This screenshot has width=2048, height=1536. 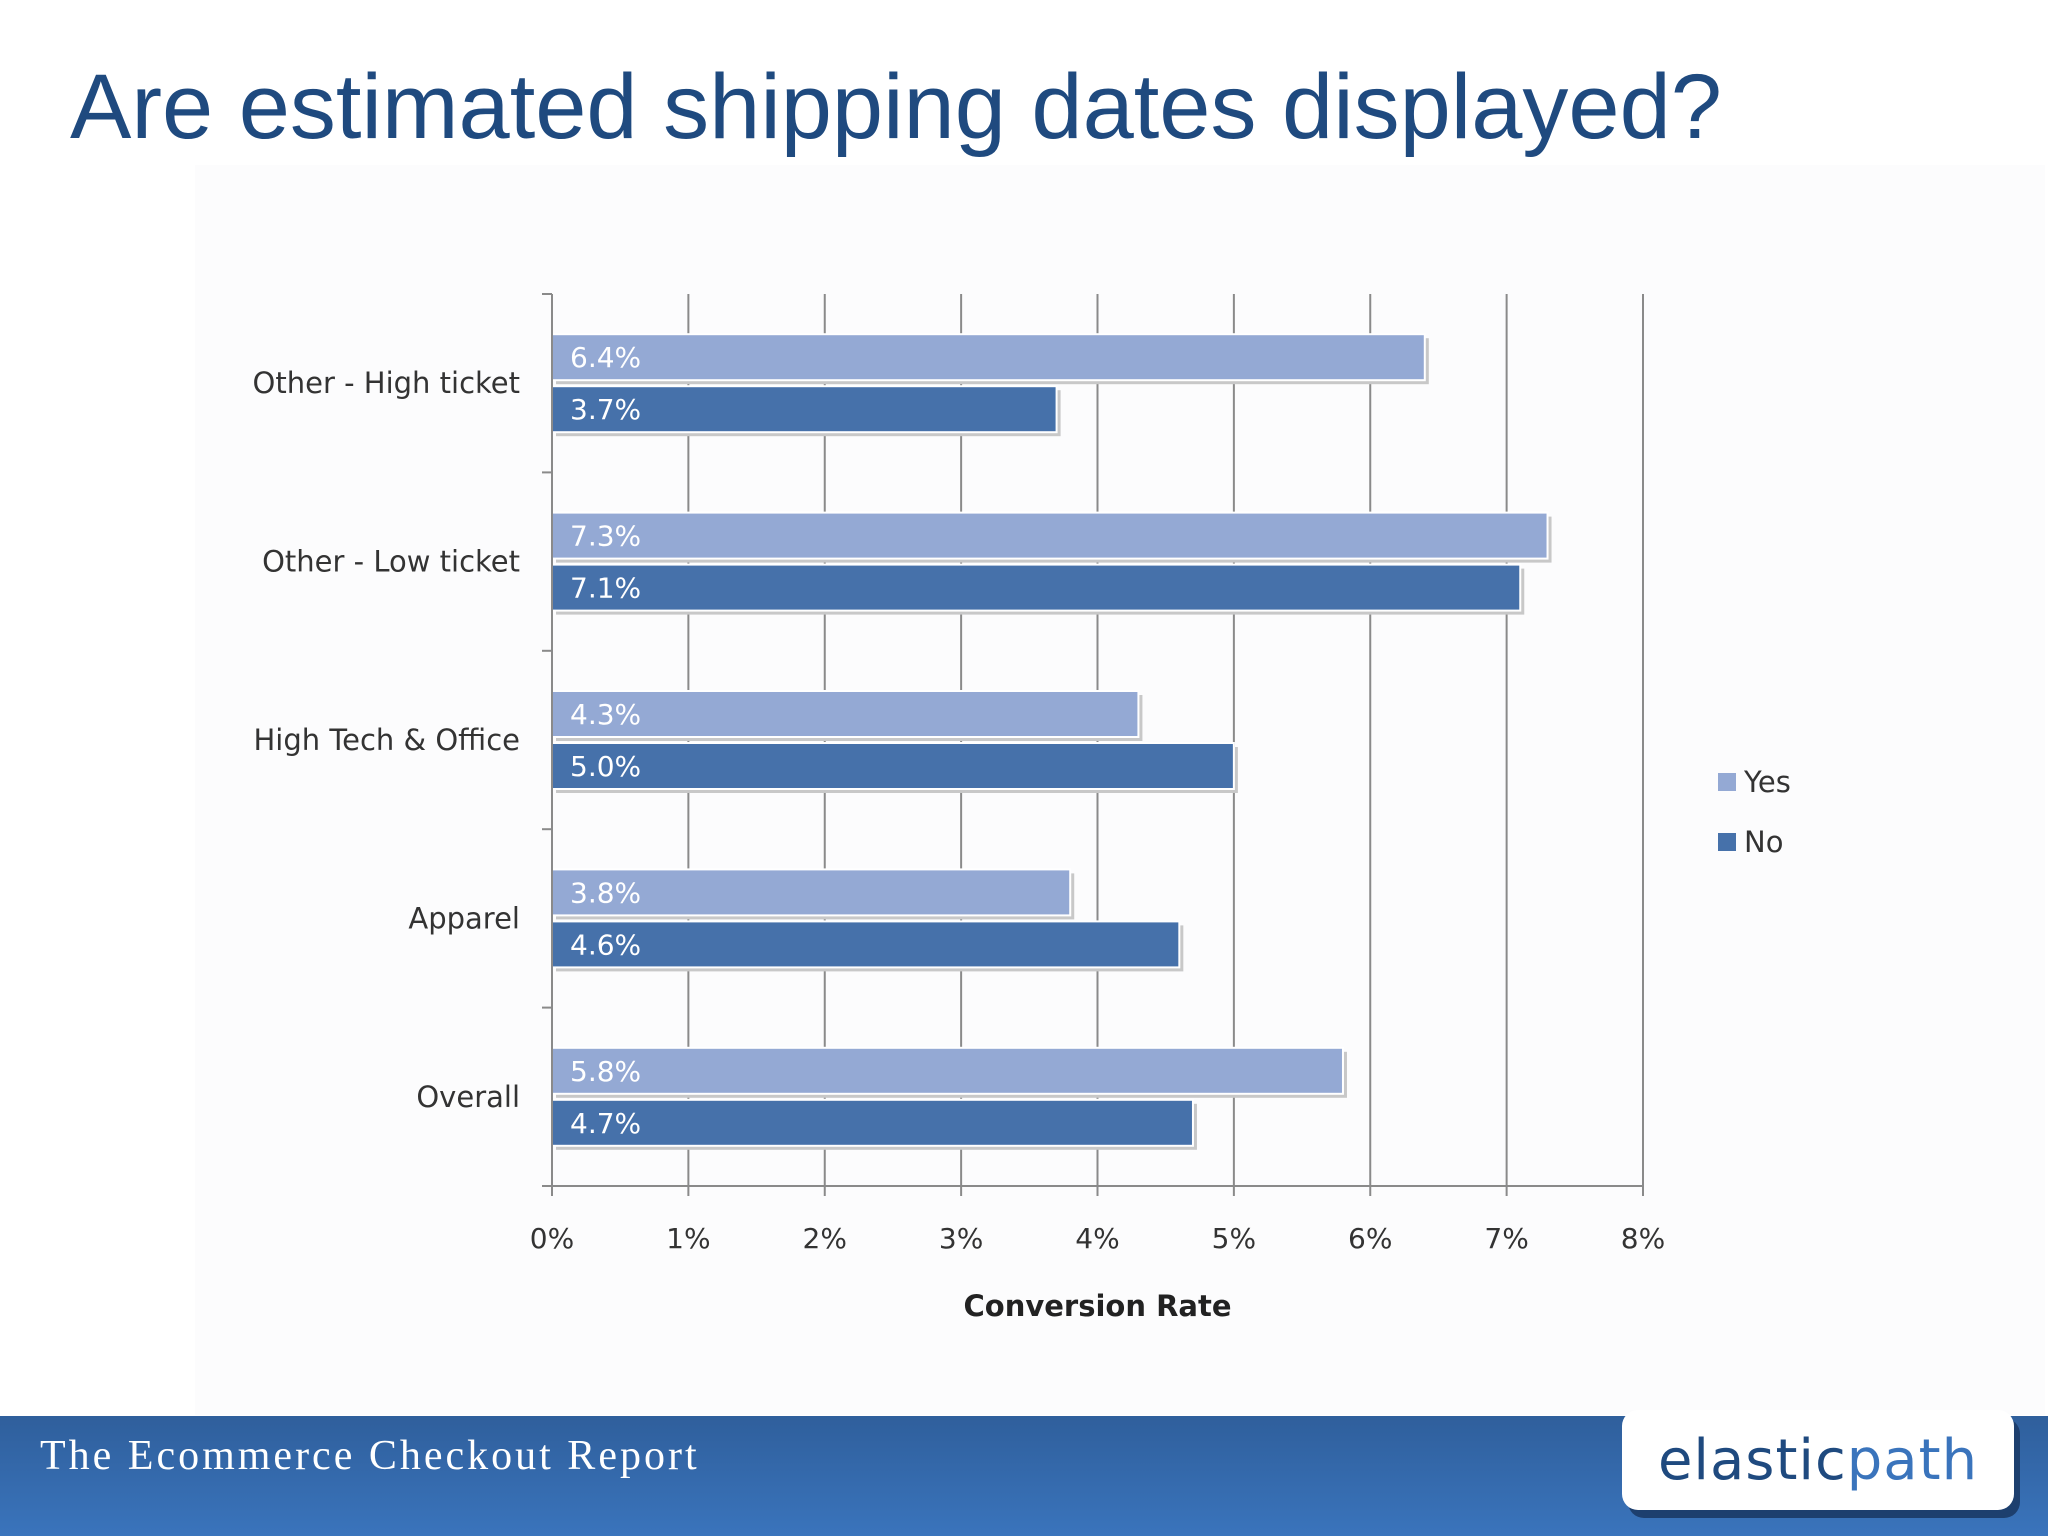 I want to click on data-label: 7.3%, so click(x=605, y=536).